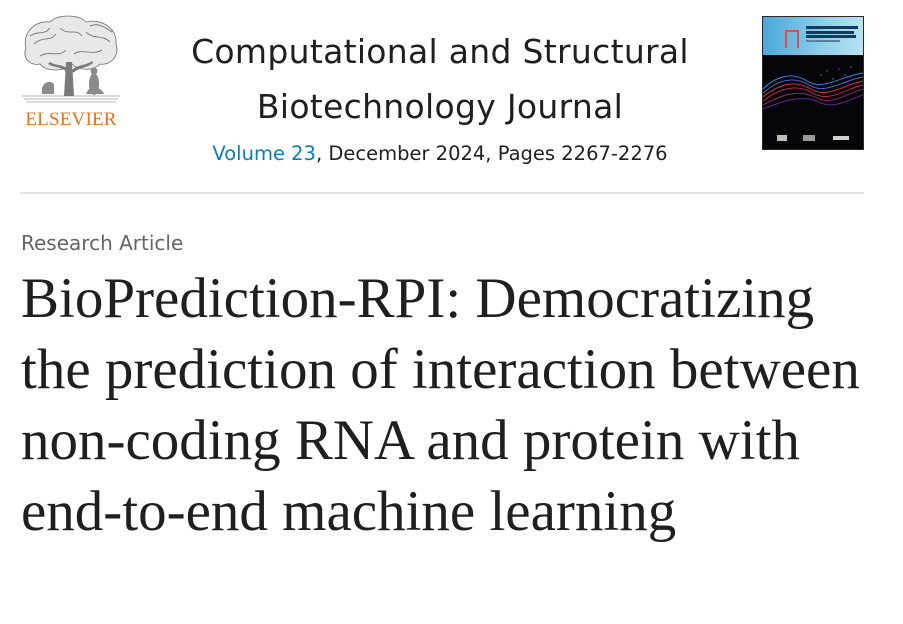  What do you see at coordinates (491, 153) in the screenshot?
I see `issue-info: , December 2024, Pages 2267-2276` at bounding box center [491, 153].